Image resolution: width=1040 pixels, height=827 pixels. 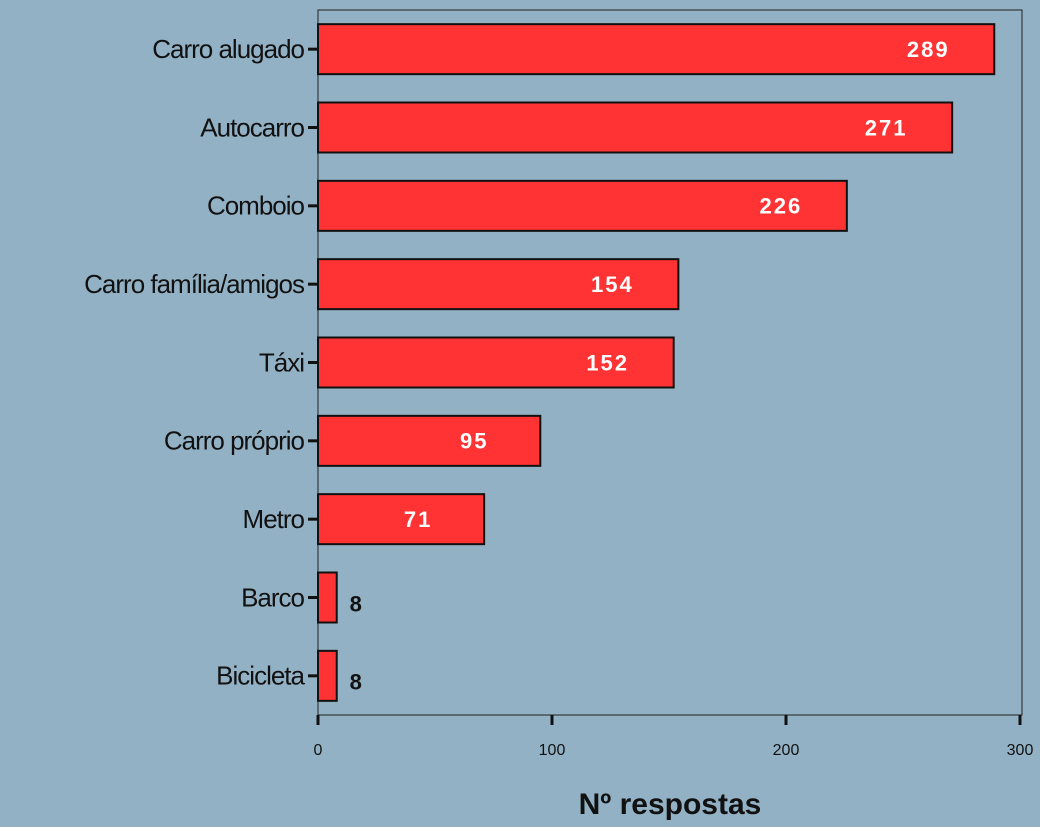 What do you see at coordinates (418, 519) in the screenshot?
I see `value-label: 71` at bounding box center [418, 519].